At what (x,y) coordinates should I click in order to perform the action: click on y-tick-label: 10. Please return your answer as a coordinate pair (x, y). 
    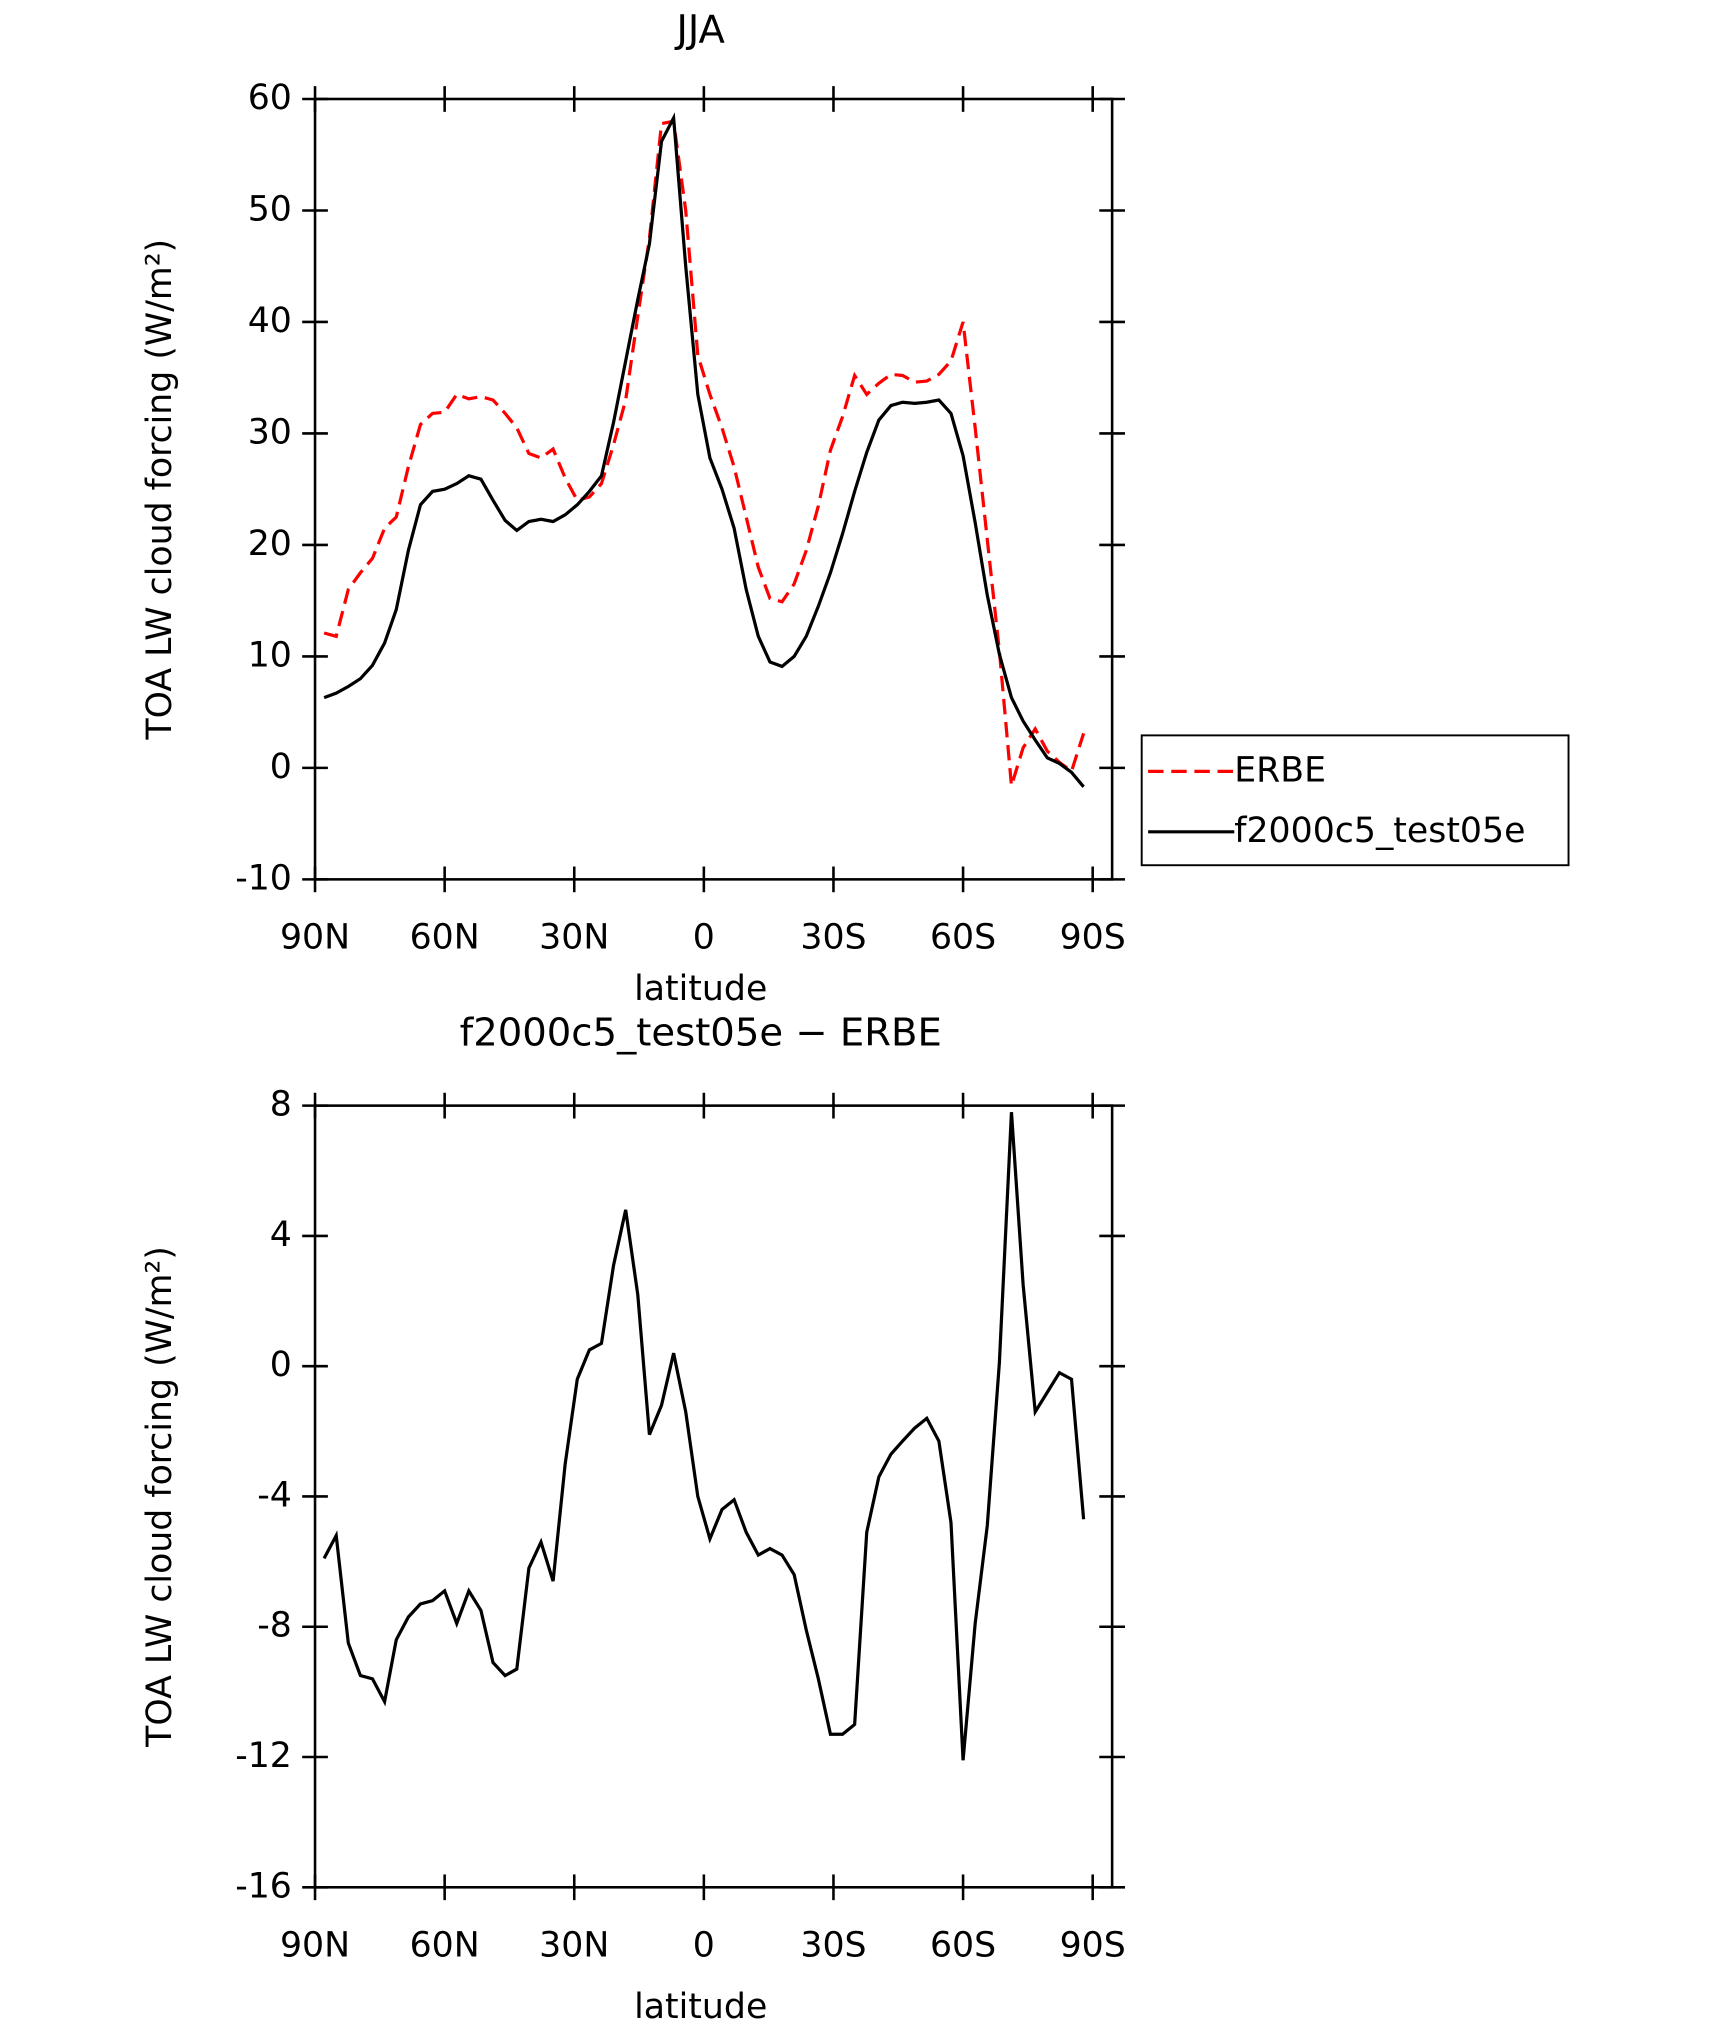
    Looking at the image, I should click on (270, 655).